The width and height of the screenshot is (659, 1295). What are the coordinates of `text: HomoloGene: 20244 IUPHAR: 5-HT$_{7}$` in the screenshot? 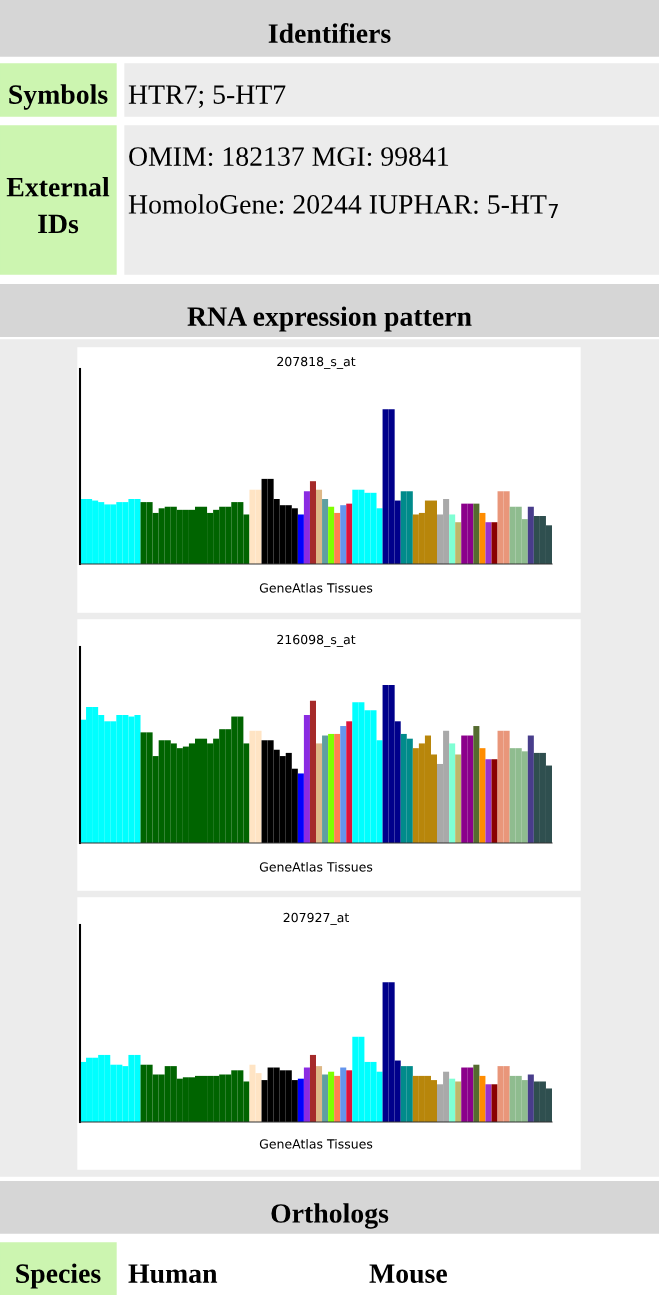 It's located at (343, 206).